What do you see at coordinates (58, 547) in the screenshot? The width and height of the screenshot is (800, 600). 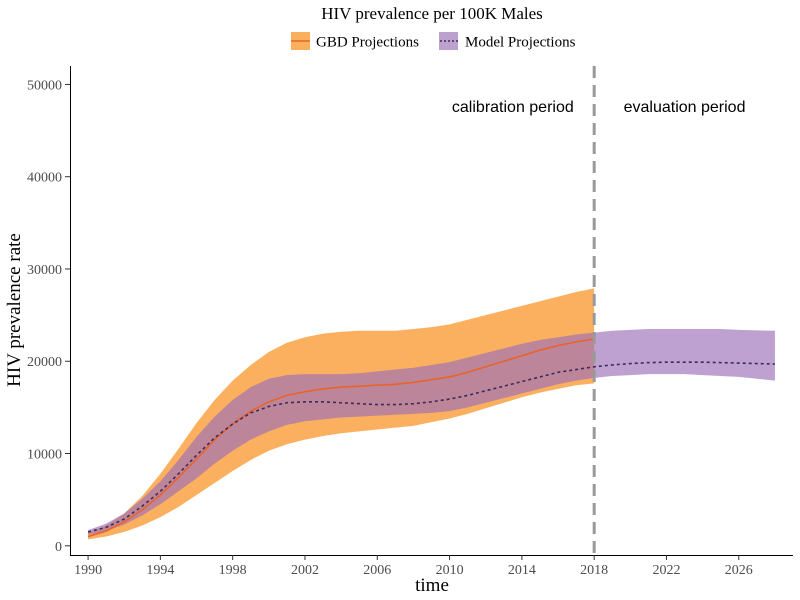 I see `y-tick-label: 0` at bounding box center [58, 547].